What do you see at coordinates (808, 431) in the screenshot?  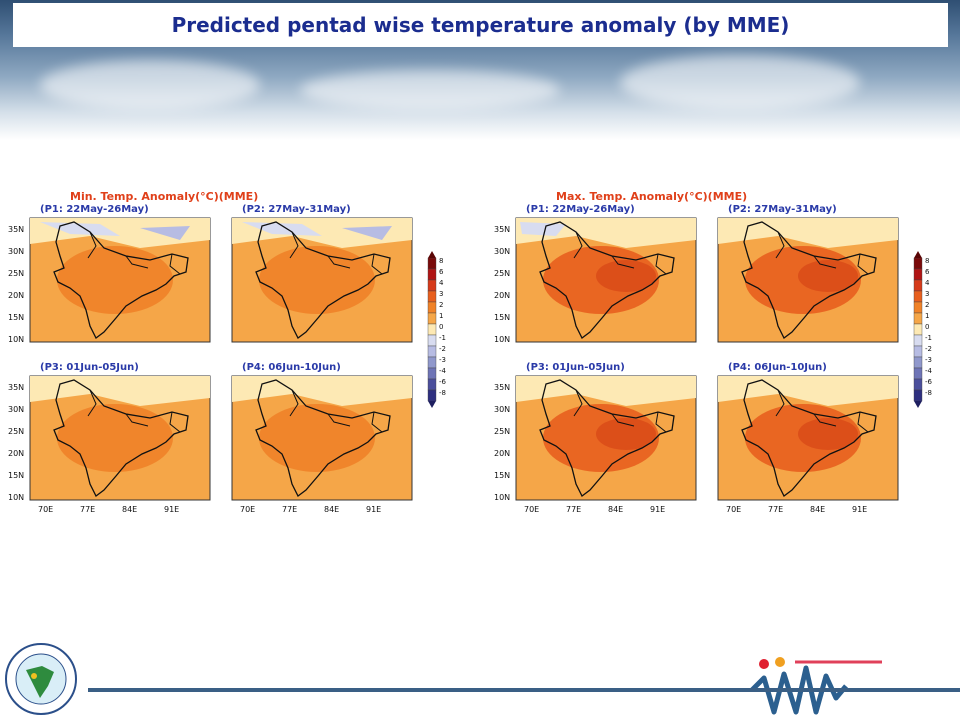 I see `map-panel-p4: (P4: 06Jun-10Jun)` at bounding box center [808, 431].